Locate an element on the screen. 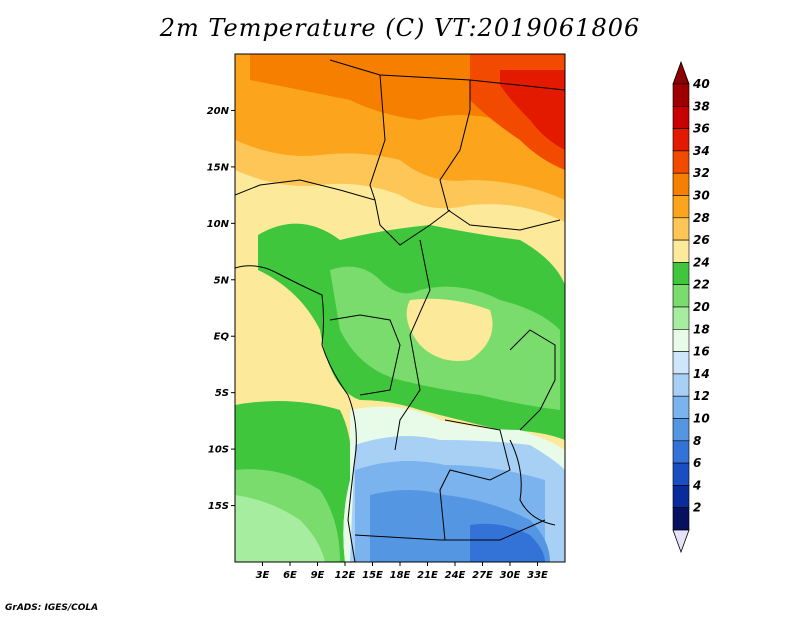 The width and height of the screenshot is (800, 618). colorbar-label: 20 is located at coordinates (701, 307).